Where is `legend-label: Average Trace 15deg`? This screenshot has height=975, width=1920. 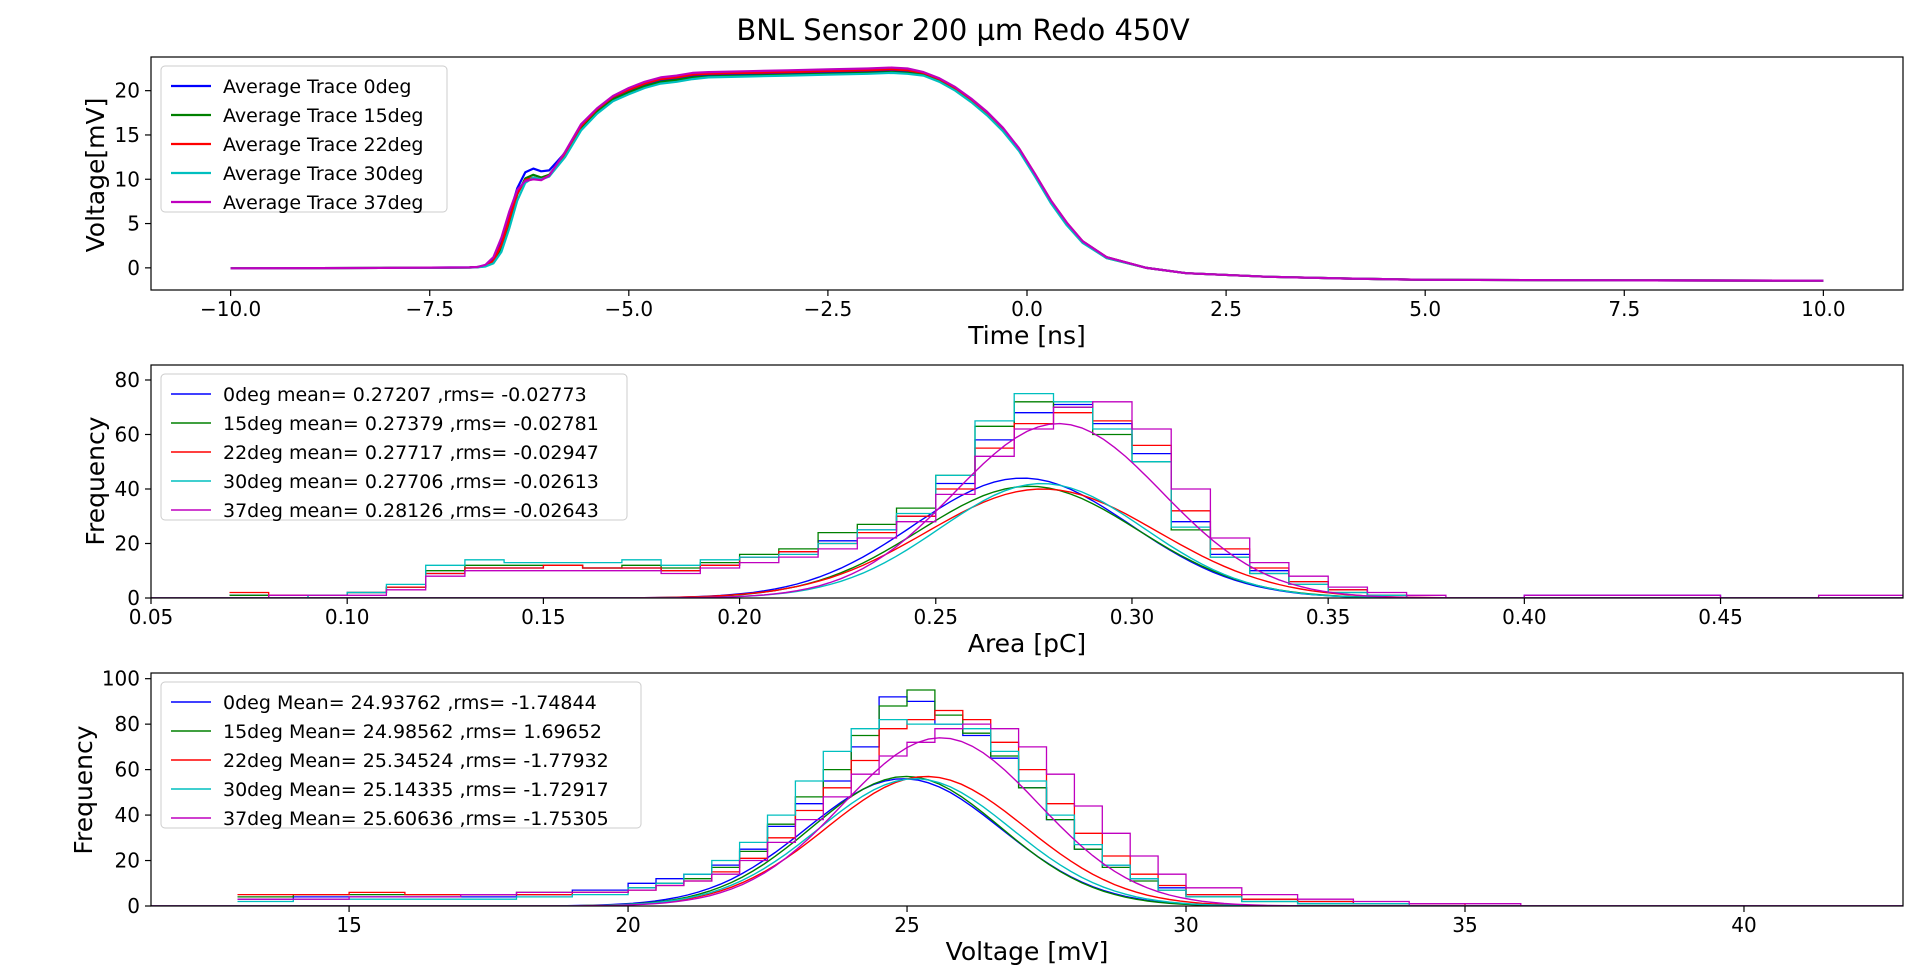
legend-label: Average Trace 15deg is located at coordinates (323, 116).